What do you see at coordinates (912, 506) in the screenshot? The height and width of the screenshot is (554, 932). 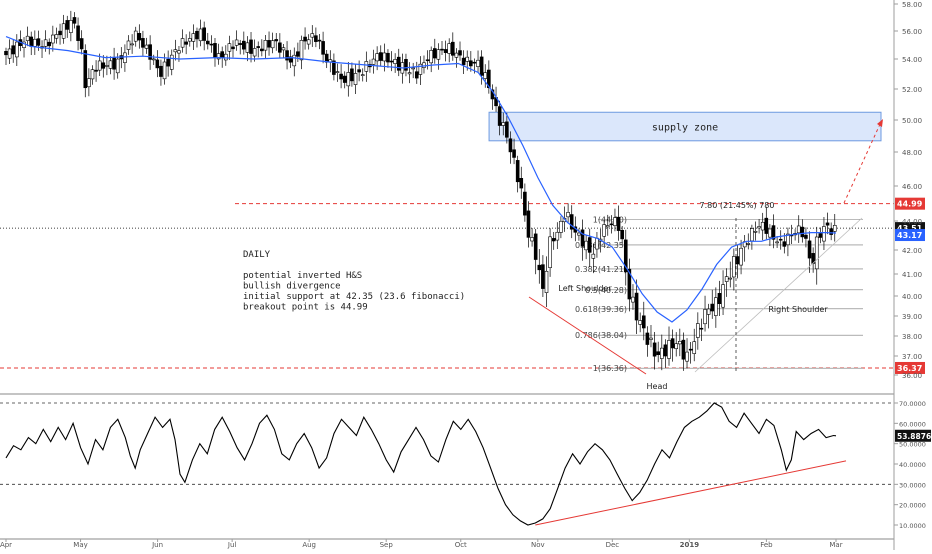 I see `osc-tick-label: 20.0000` at bounding box center [912, 506].